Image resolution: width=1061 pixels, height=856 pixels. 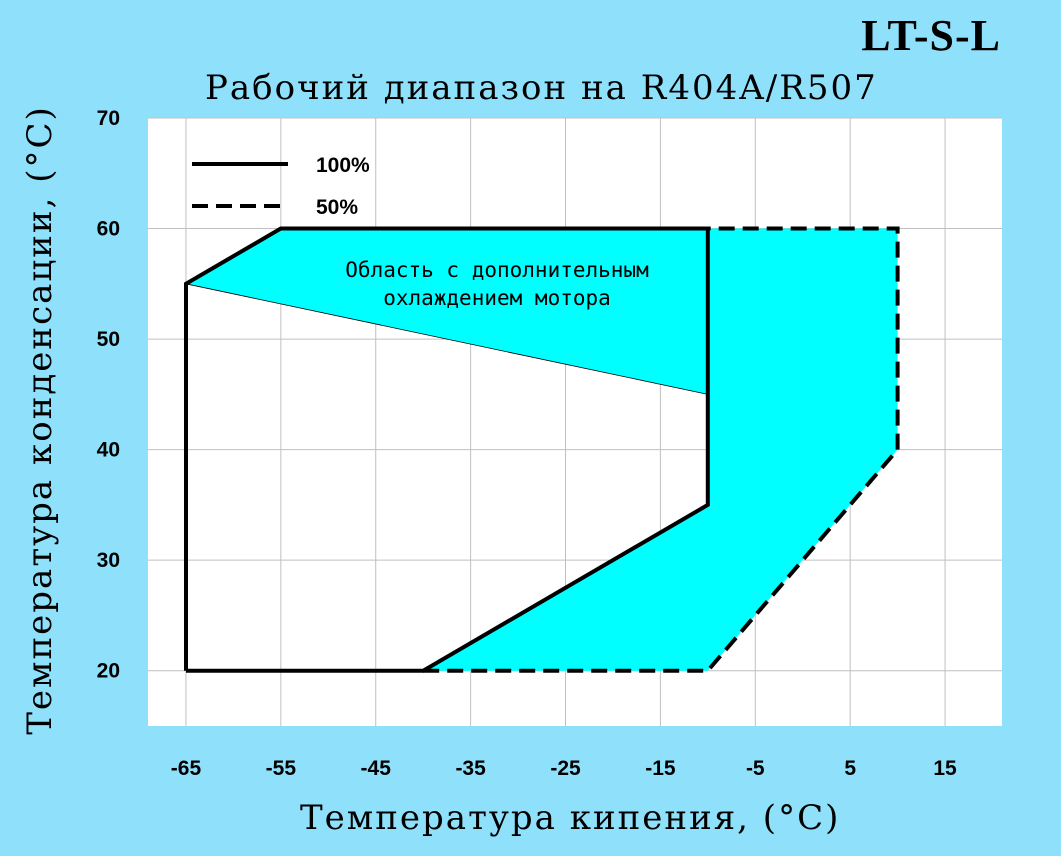 I want to click on x-tick-label: -55, so click(x=281, y=768).